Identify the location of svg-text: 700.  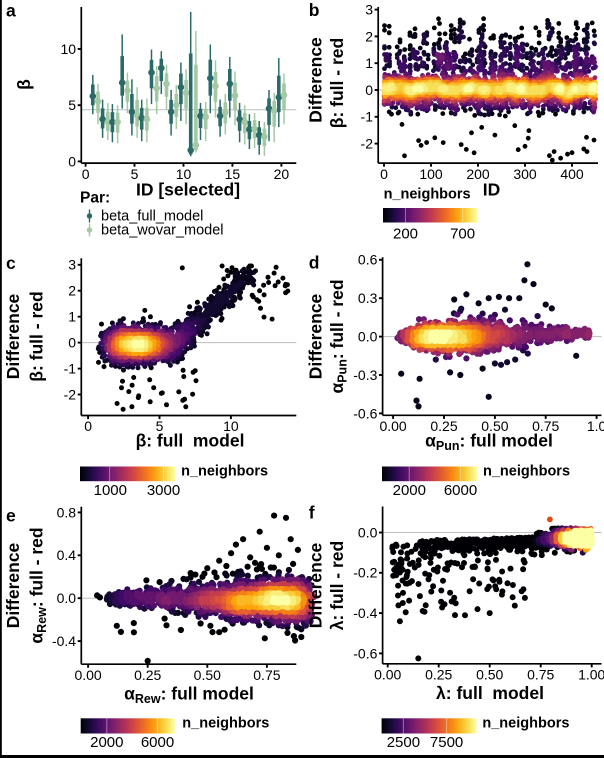
(462, 234).